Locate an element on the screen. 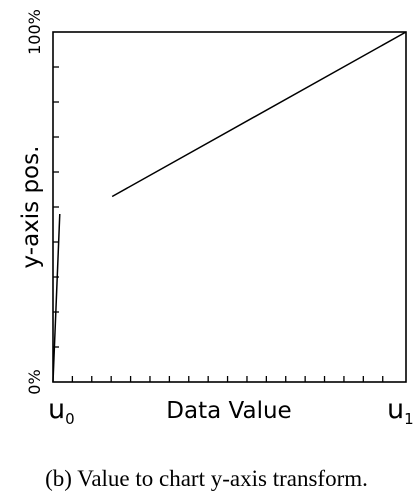  x-range-end-label: u1 is located at coordinates (400, 411).